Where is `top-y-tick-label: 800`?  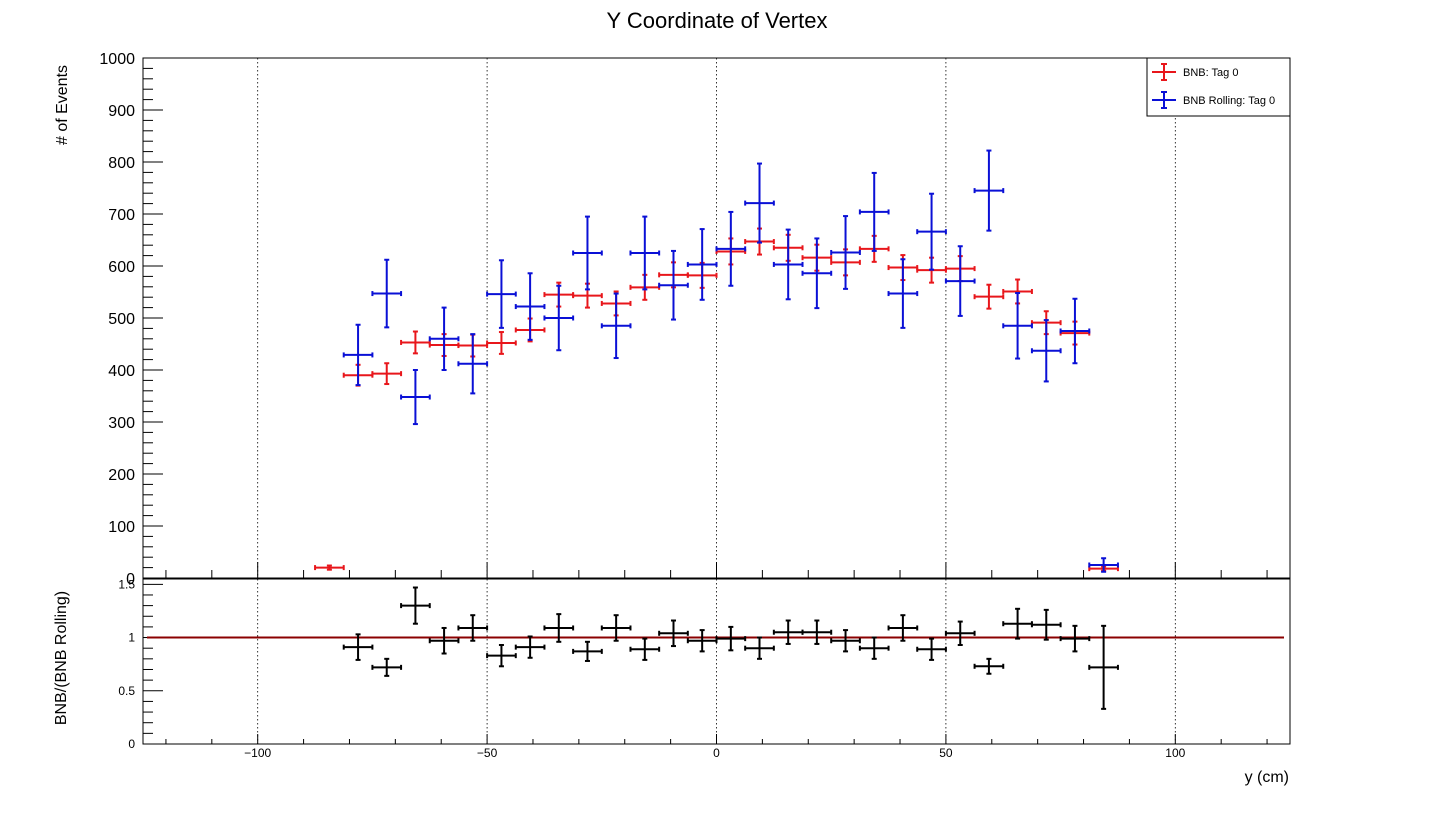 top-y-tick-label: 800 is located at coordinates (121, 163).